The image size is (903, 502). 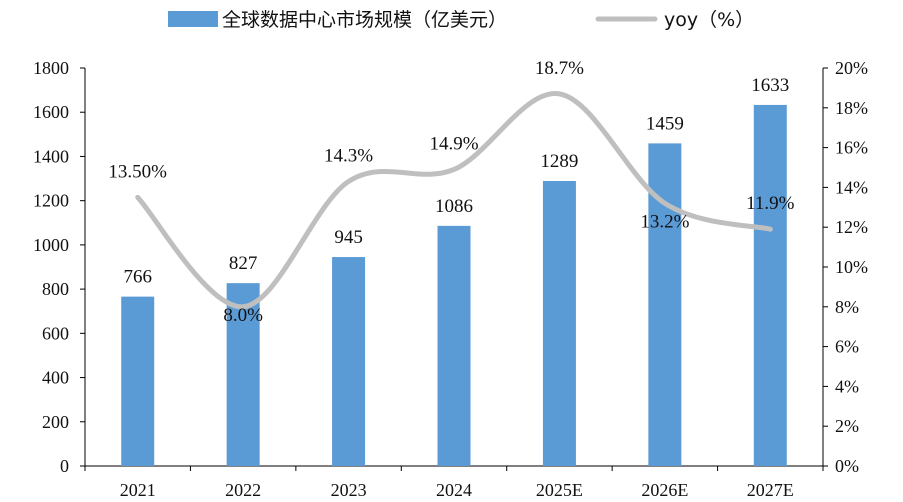 What do you see at coordinates (770, 85) in the screenshot?
I see `bar-value-label: 1633` at bounding box center [770, 85].